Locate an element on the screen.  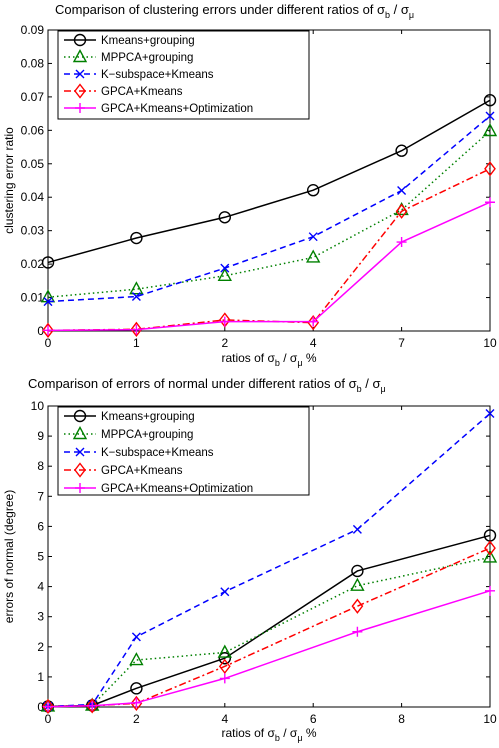
y-tick-label: 4 is located at coordinates (40, 587).